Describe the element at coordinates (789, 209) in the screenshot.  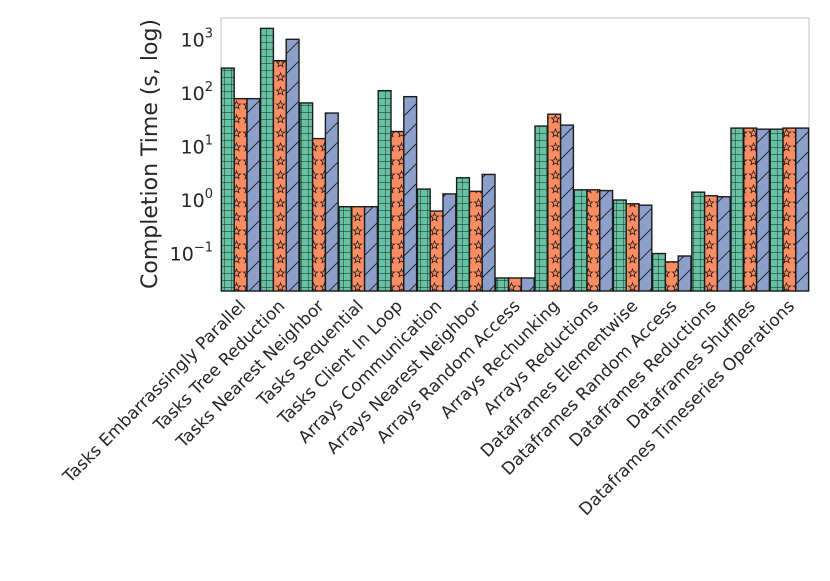
I see `bar-series-2-dataframes-timeseries-operations` at that location.